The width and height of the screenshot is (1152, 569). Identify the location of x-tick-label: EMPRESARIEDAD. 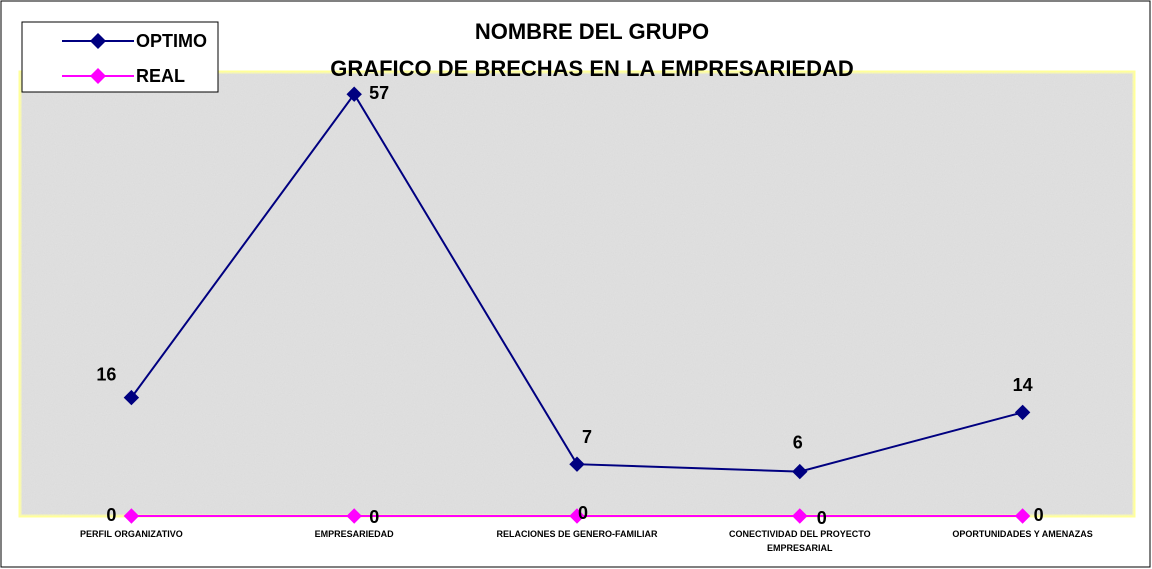
(354, 534).